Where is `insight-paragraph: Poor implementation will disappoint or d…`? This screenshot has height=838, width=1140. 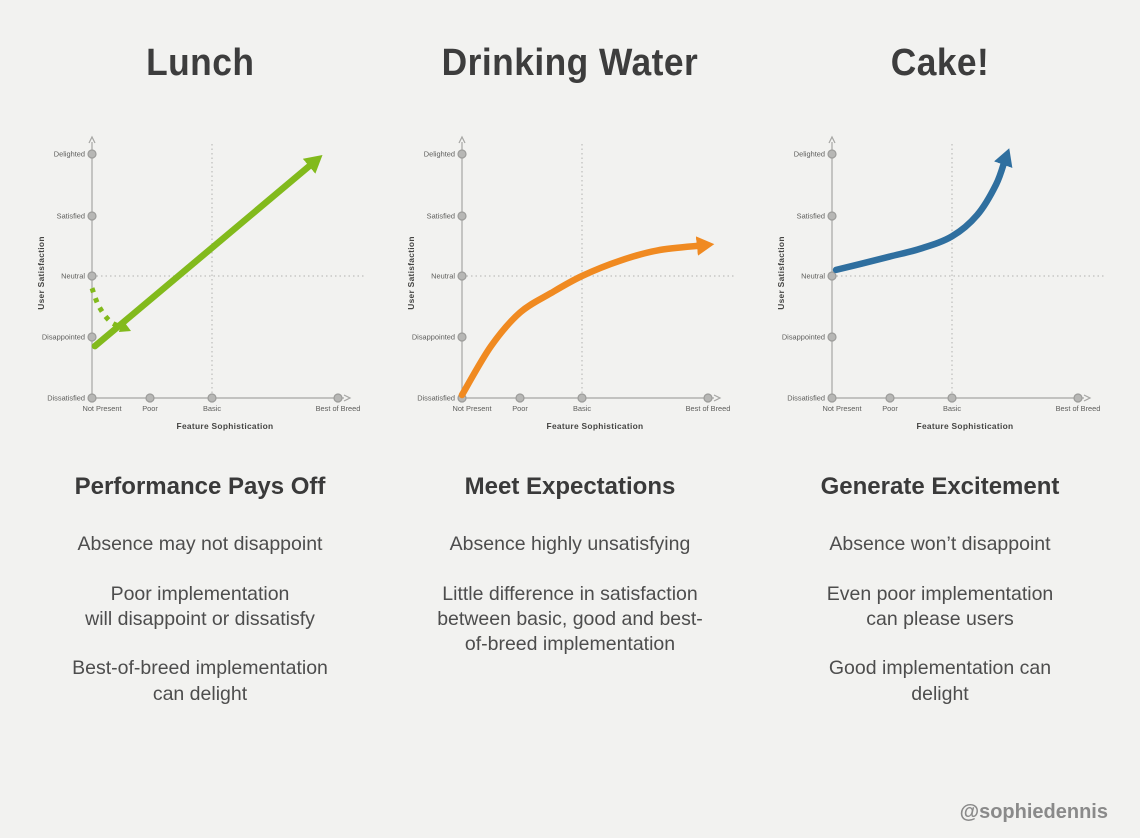 insight-paragraph: Poor implementation will disappoint or d… is located at coordinates (200, 607).